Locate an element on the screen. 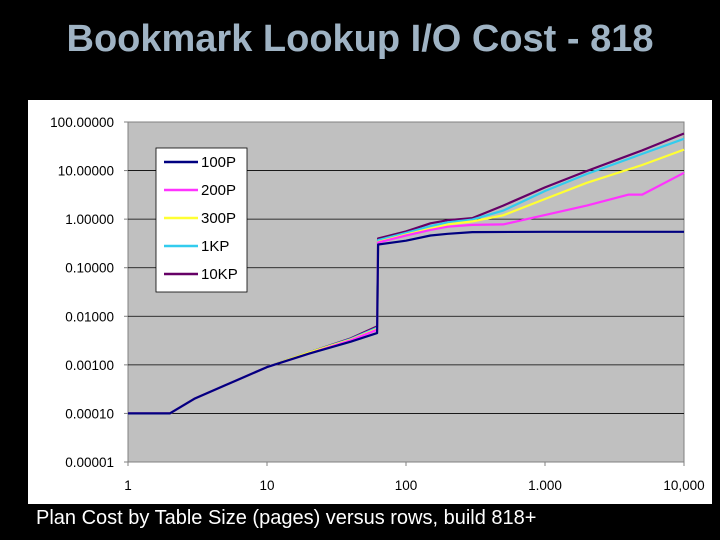 Image resolution: width=720 pixels, height=540 pixels. legend-label-300p: 300P is located at coordinates (218, 218).